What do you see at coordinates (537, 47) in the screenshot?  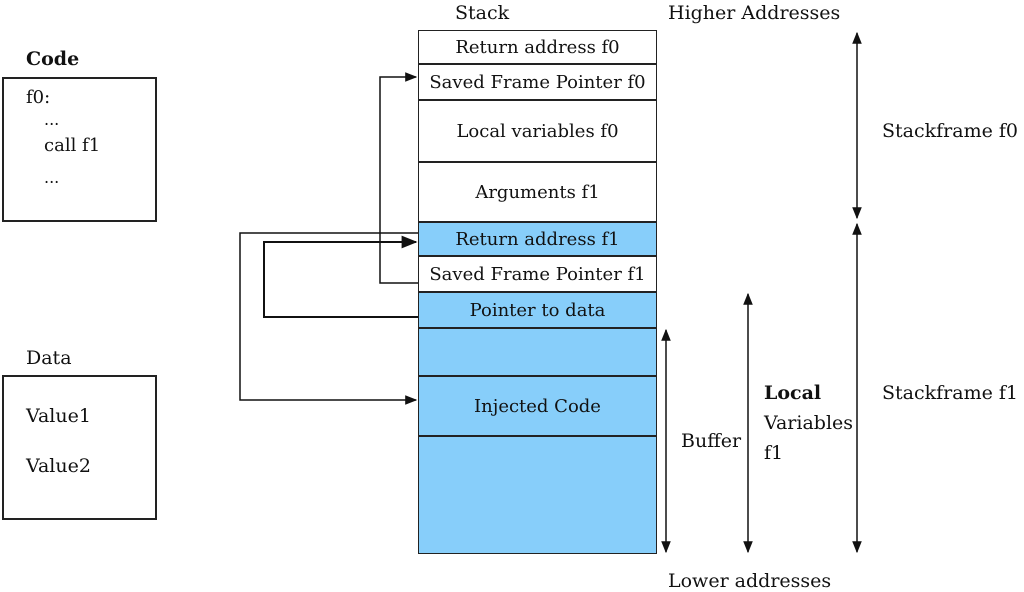 I see `stack-cell-return-address-f0: Return address f0` at bounding box center [537, 47].